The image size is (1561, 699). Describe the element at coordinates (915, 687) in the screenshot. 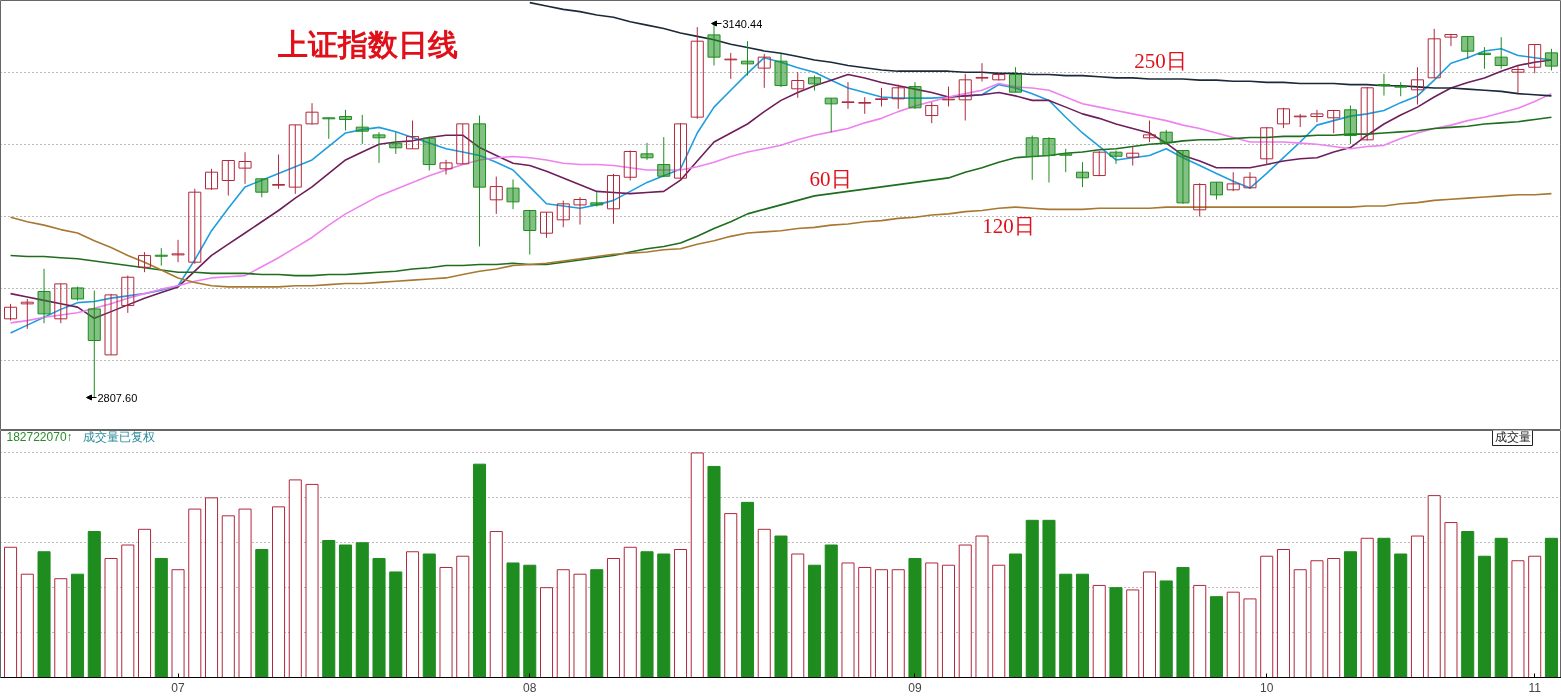

I see `x-tick-label: 09` at that location.